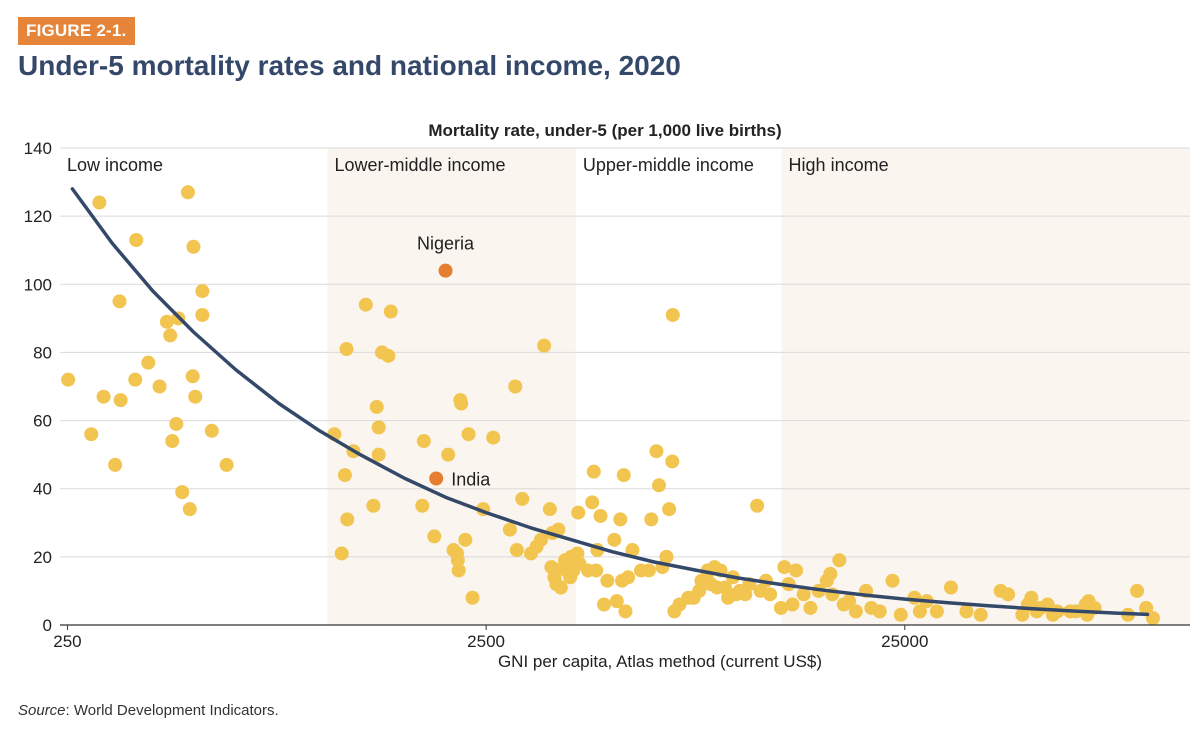 This screenshot has width=1200, height=739. I want to click on source-text: : World Development Indicators., so click(172, 710).